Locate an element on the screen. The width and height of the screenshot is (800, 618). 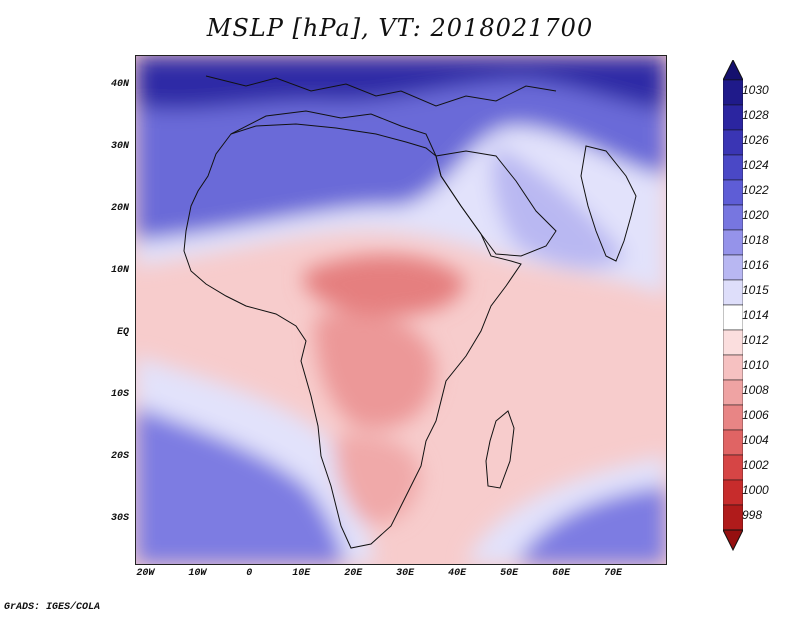
colorbar-label: 1024 is located at coordinates (755, 165).